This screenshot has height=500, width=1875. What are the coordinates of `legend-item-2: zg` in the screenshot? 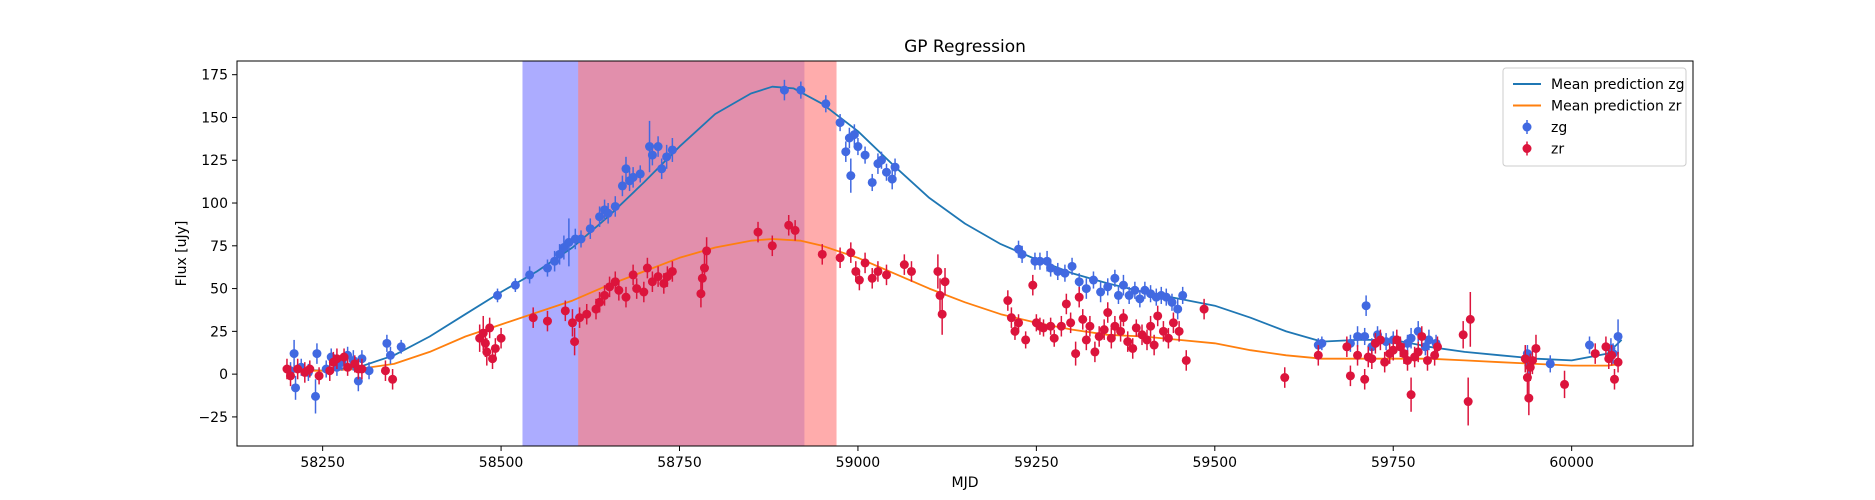 It's located at (1544, 128).